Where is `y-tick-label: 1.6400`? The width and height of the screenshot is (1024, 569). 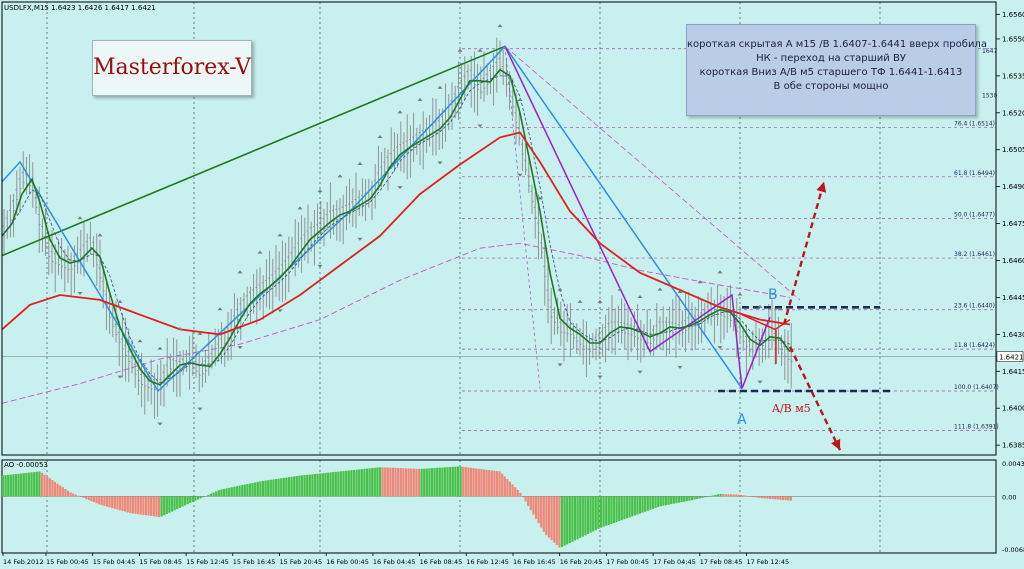 y-tick-label: 1.6400 is located at coordinates (1013, 409).